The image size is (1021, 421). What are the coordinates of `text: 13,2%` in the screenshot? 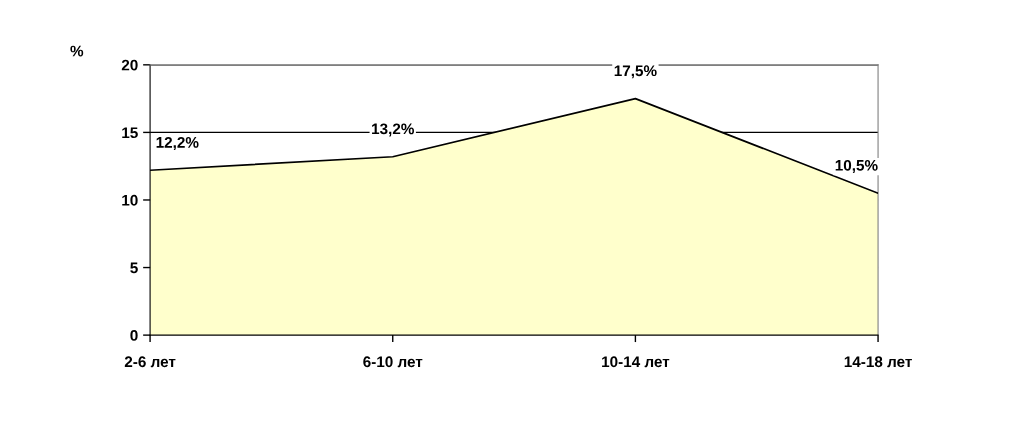 It's located at (393, 130).